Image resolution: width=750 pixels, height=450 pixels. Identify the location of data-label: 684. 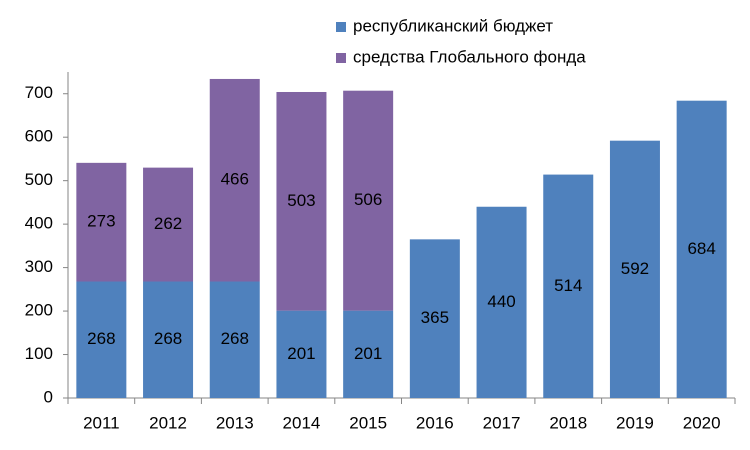
(701, 248).